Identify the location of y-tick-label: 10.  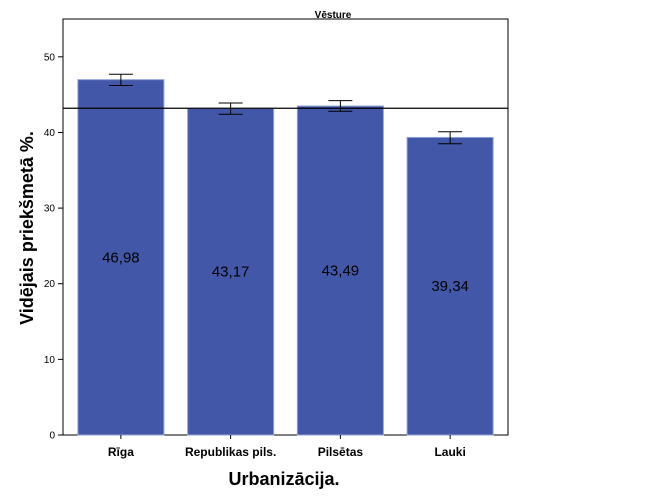
(50, 360).